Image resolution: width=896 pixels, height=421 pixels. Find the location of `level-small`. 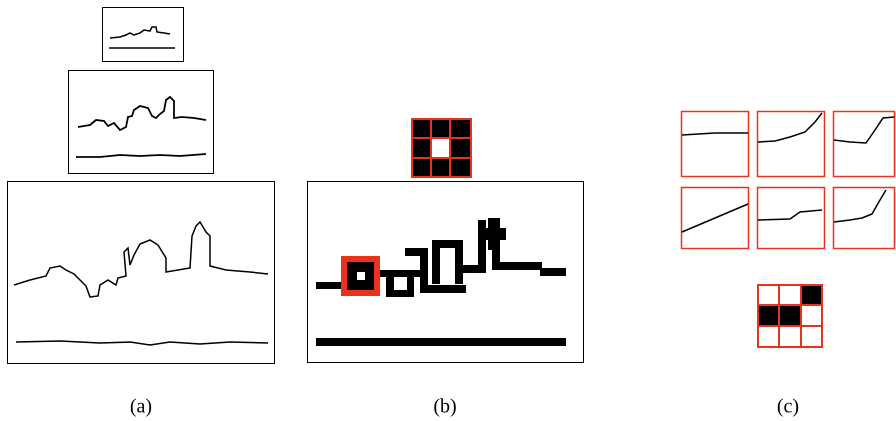

level-small is located at coordinates (143, 34).